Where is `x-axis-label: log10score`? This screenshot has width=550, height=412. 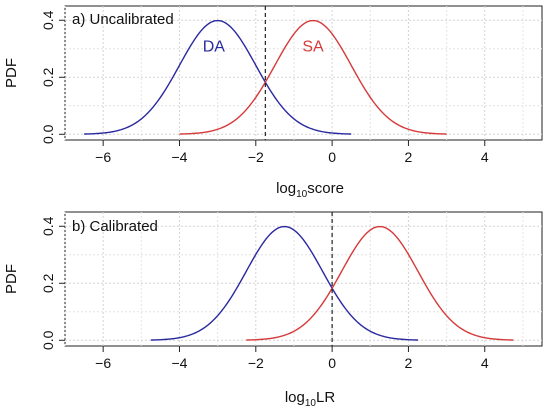
x-axis-label: log10score is located at coordinates (310, 190).